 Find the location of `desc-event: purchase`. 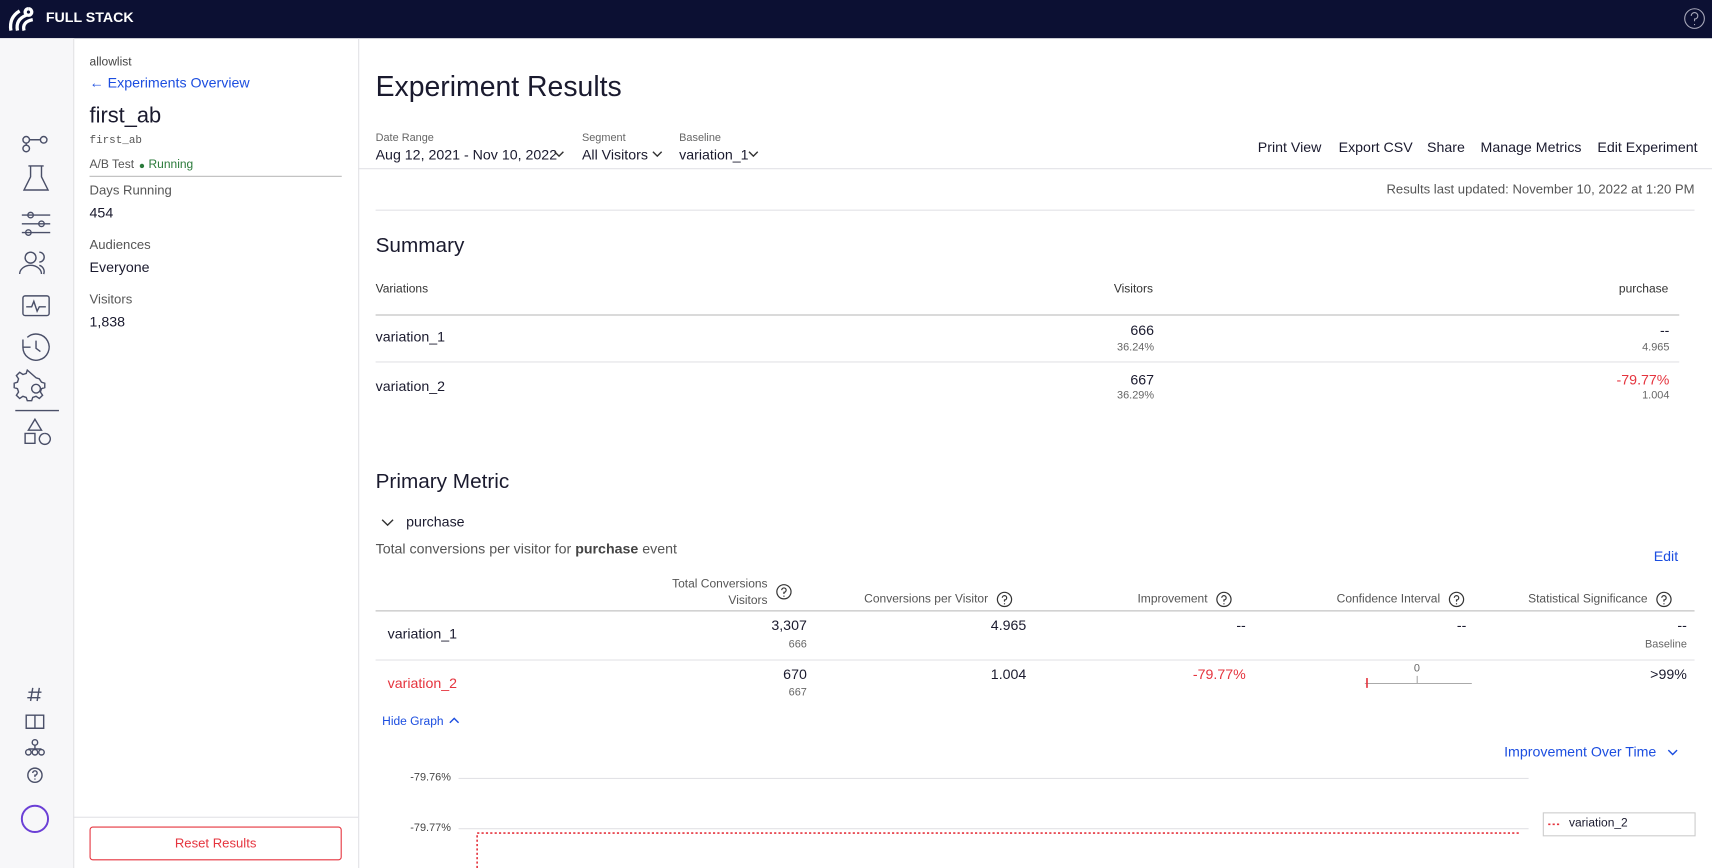

desc-event: purchase is located at coordinates (607, 548).